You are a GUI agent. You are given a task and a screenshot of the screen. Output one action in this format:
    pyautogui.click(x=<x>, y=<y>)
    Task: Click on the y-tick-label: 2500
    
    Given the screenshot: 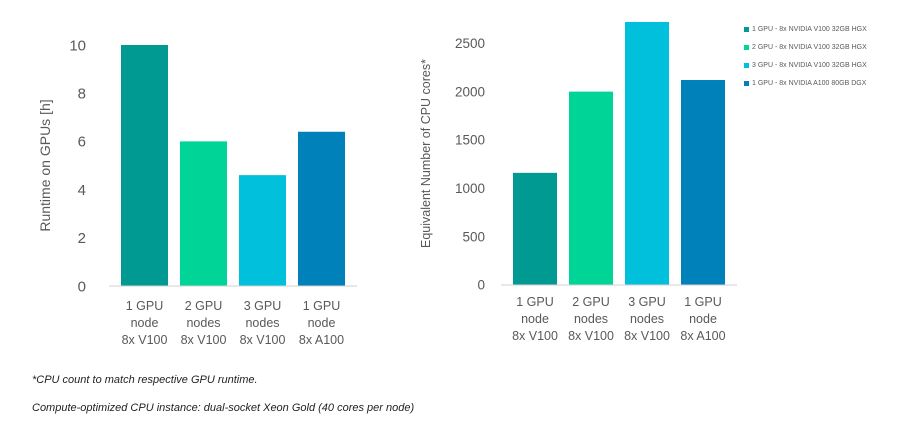 What is the action you would take?
    pyautogui.click(x=470, y=43)
    